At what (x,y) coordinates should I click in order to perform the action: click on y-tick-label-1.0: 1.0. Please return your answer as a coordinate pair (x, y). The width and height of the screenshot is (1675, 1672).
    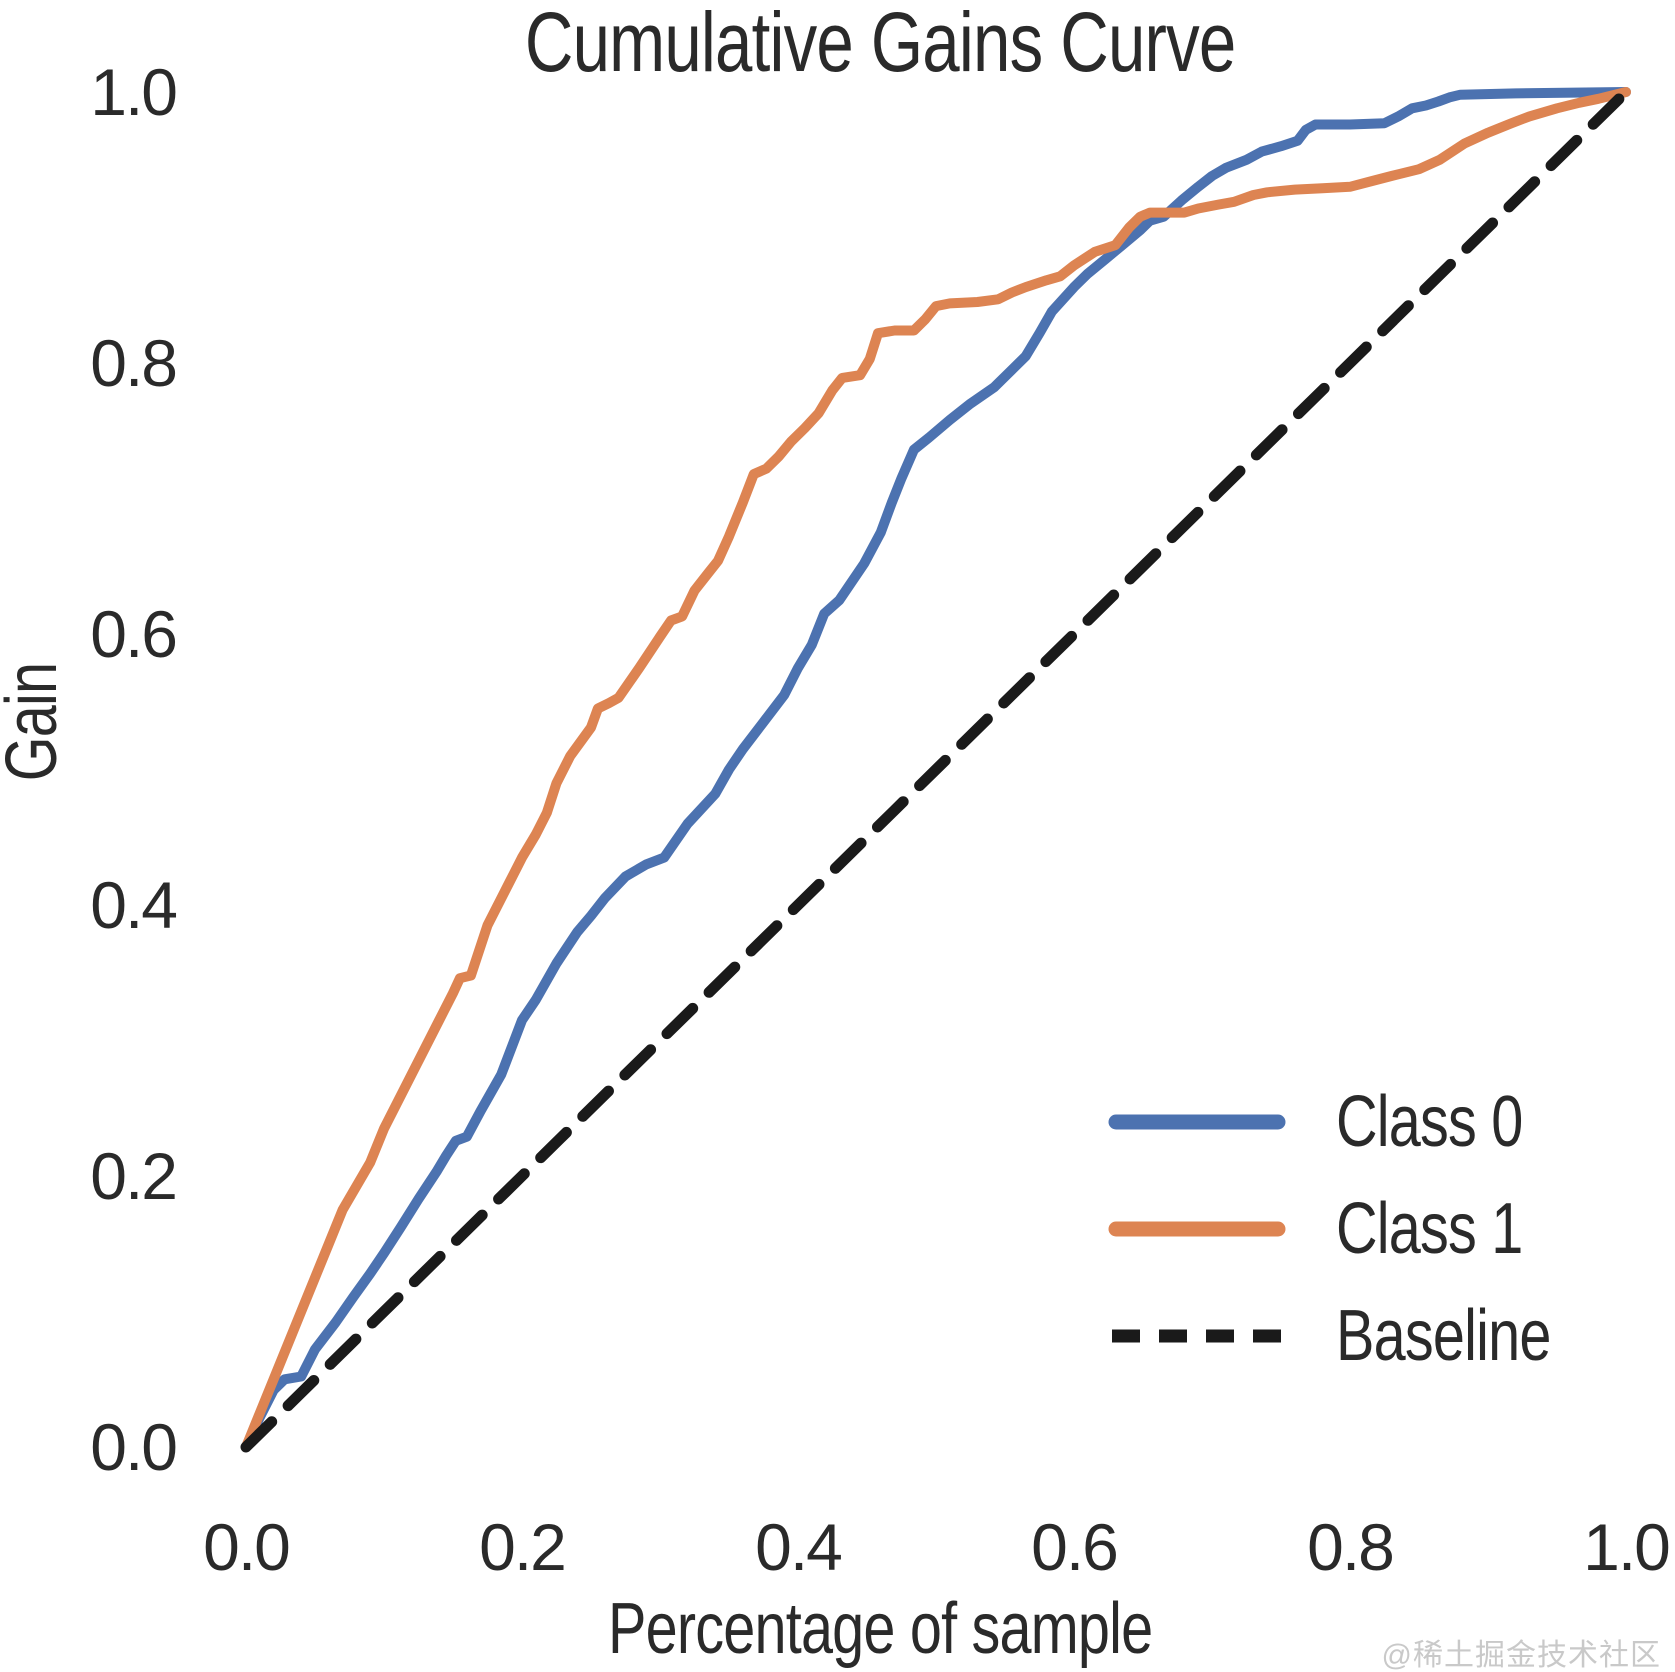
    Looking at the image, I should click on (134, 92).